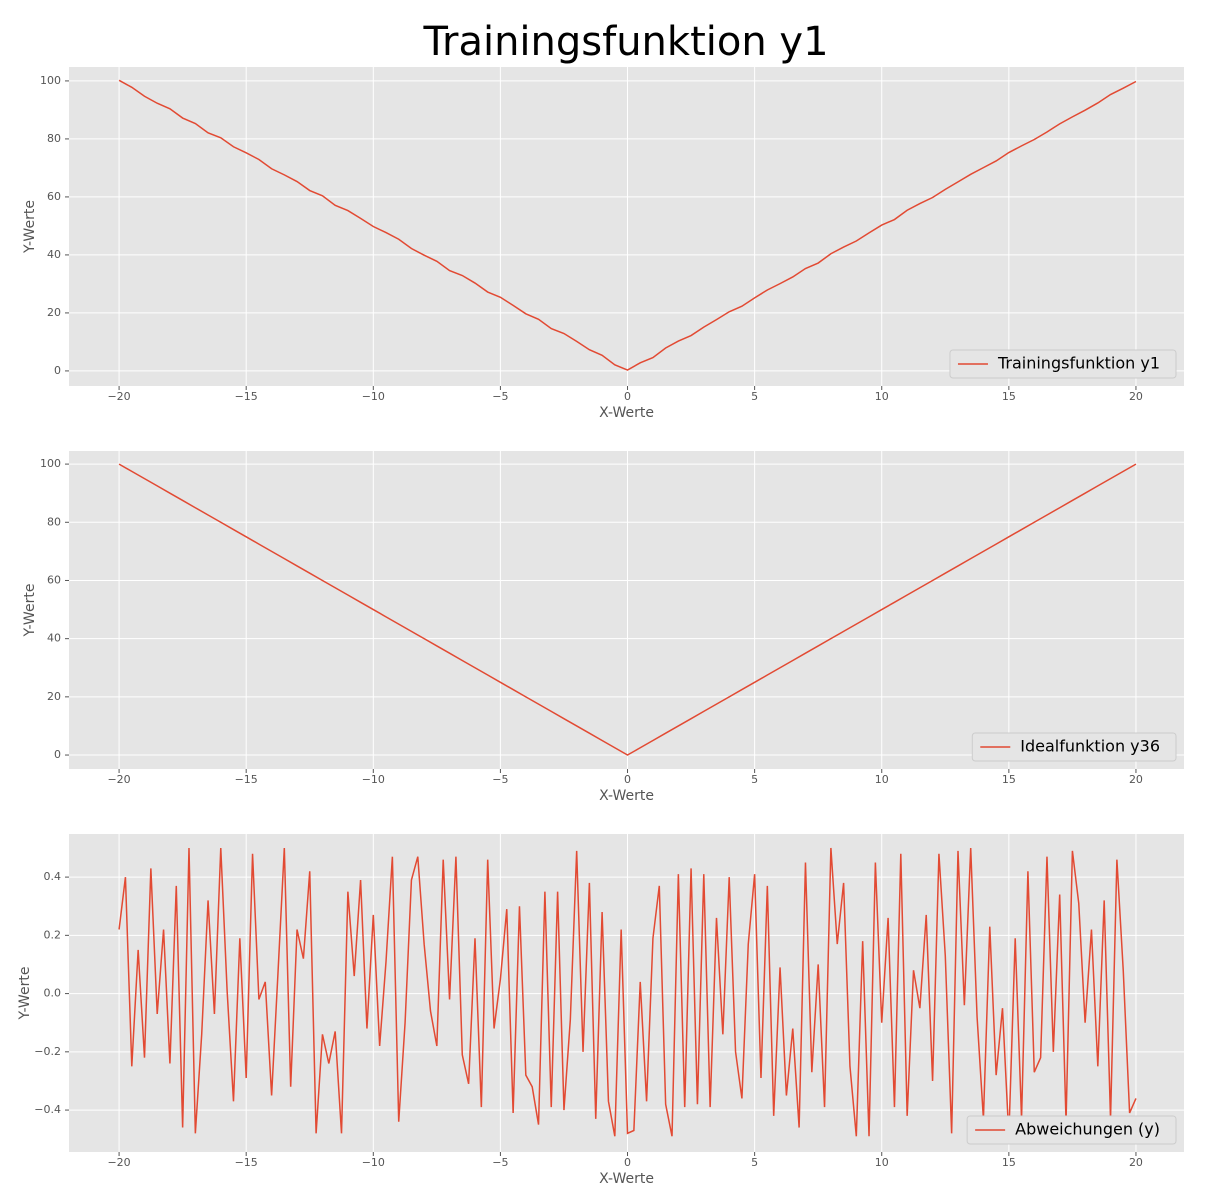 Image resolution: width=1221 pixels, height=1199 pixels. What do you see at coordinates (53, 934) in the screenshot?
I see `y-tick-label: 0.2` at bounding box center [53, 934].